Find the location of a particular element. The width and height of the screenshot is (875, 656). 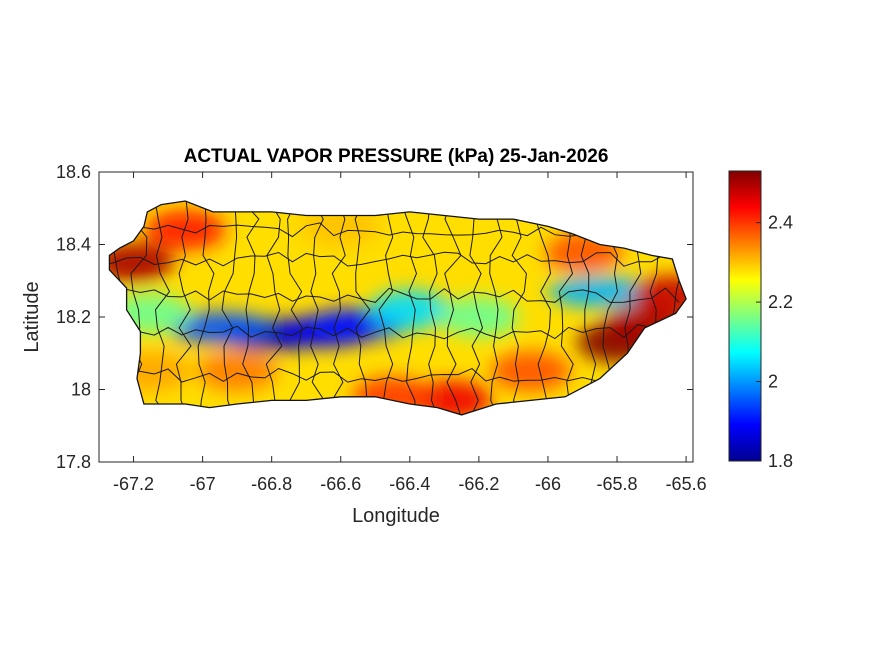

colorbar: 1.8 2 2.2 2.4 is located at coordinates (760, 320).